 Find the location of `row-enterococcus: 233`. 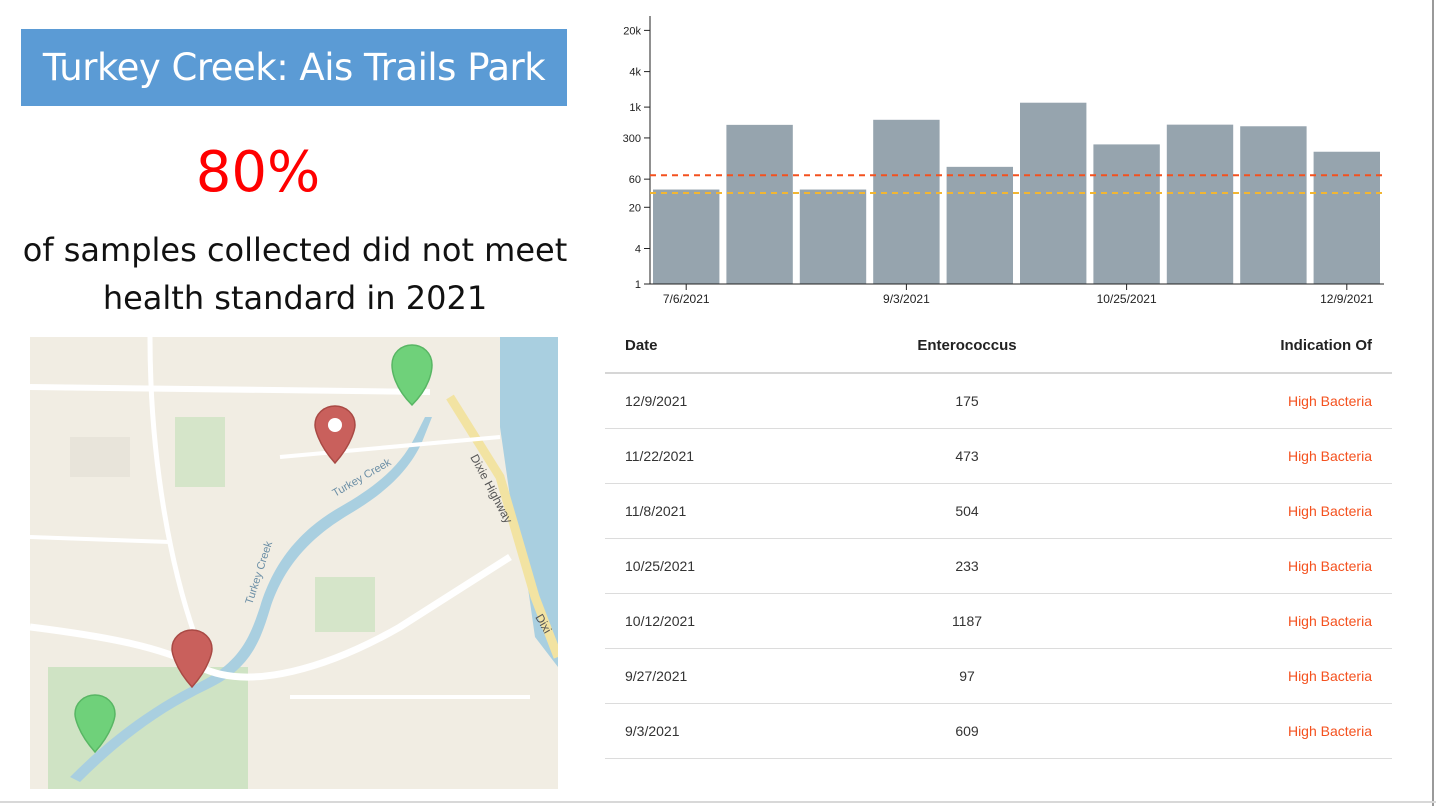

row-enterococcus: 233 is located at coordinates (967, 566).